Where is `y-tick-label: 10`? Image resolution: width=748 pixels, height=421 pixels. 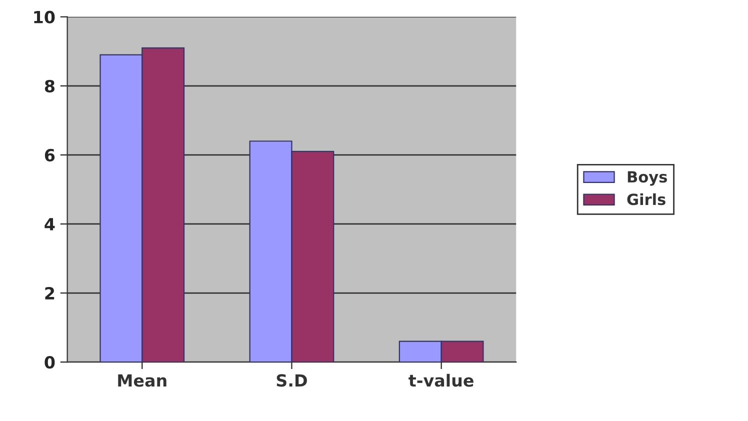
y-tick-label: 10 is located at coordinates (44, 17).